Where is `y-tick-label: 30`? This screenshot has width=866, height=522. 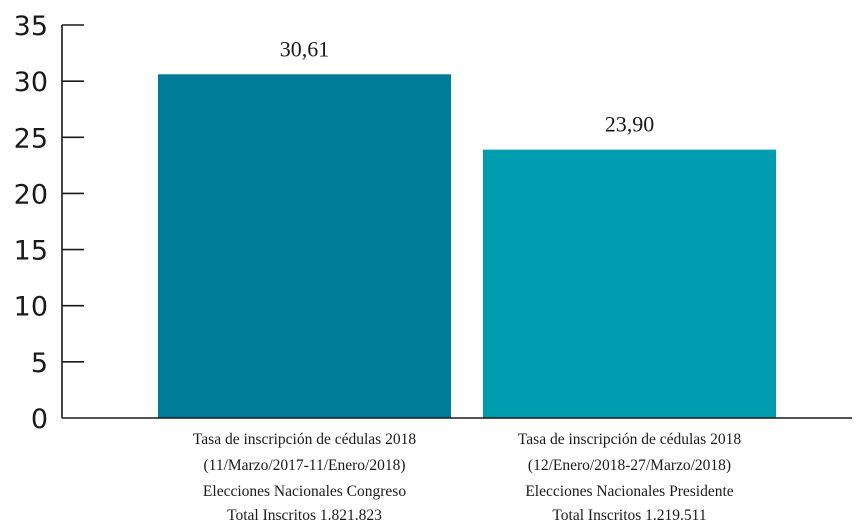
y-tick-label: 30 is located at coordinates (31, 82).